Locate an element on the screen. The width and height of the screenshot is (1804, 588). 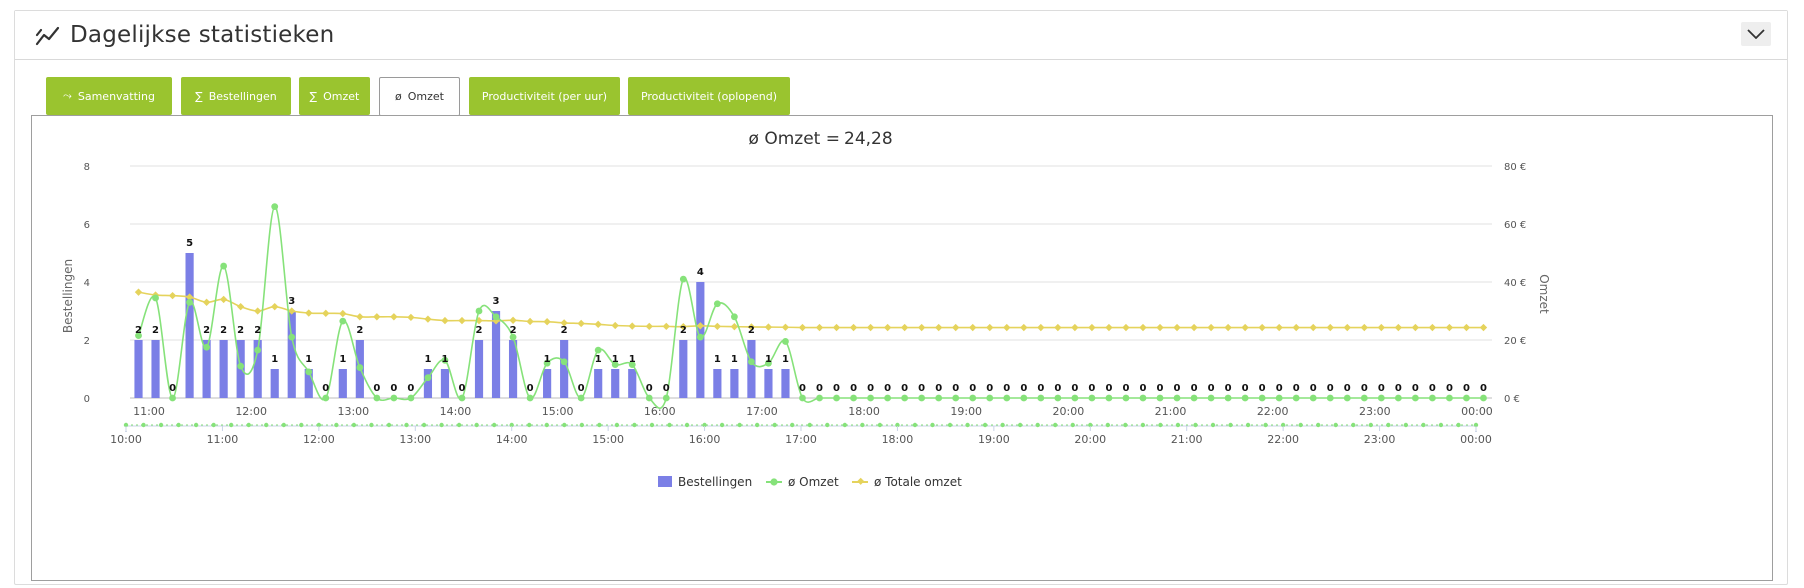
sigma-icon: ∑ is located at coordinates (313, 96).